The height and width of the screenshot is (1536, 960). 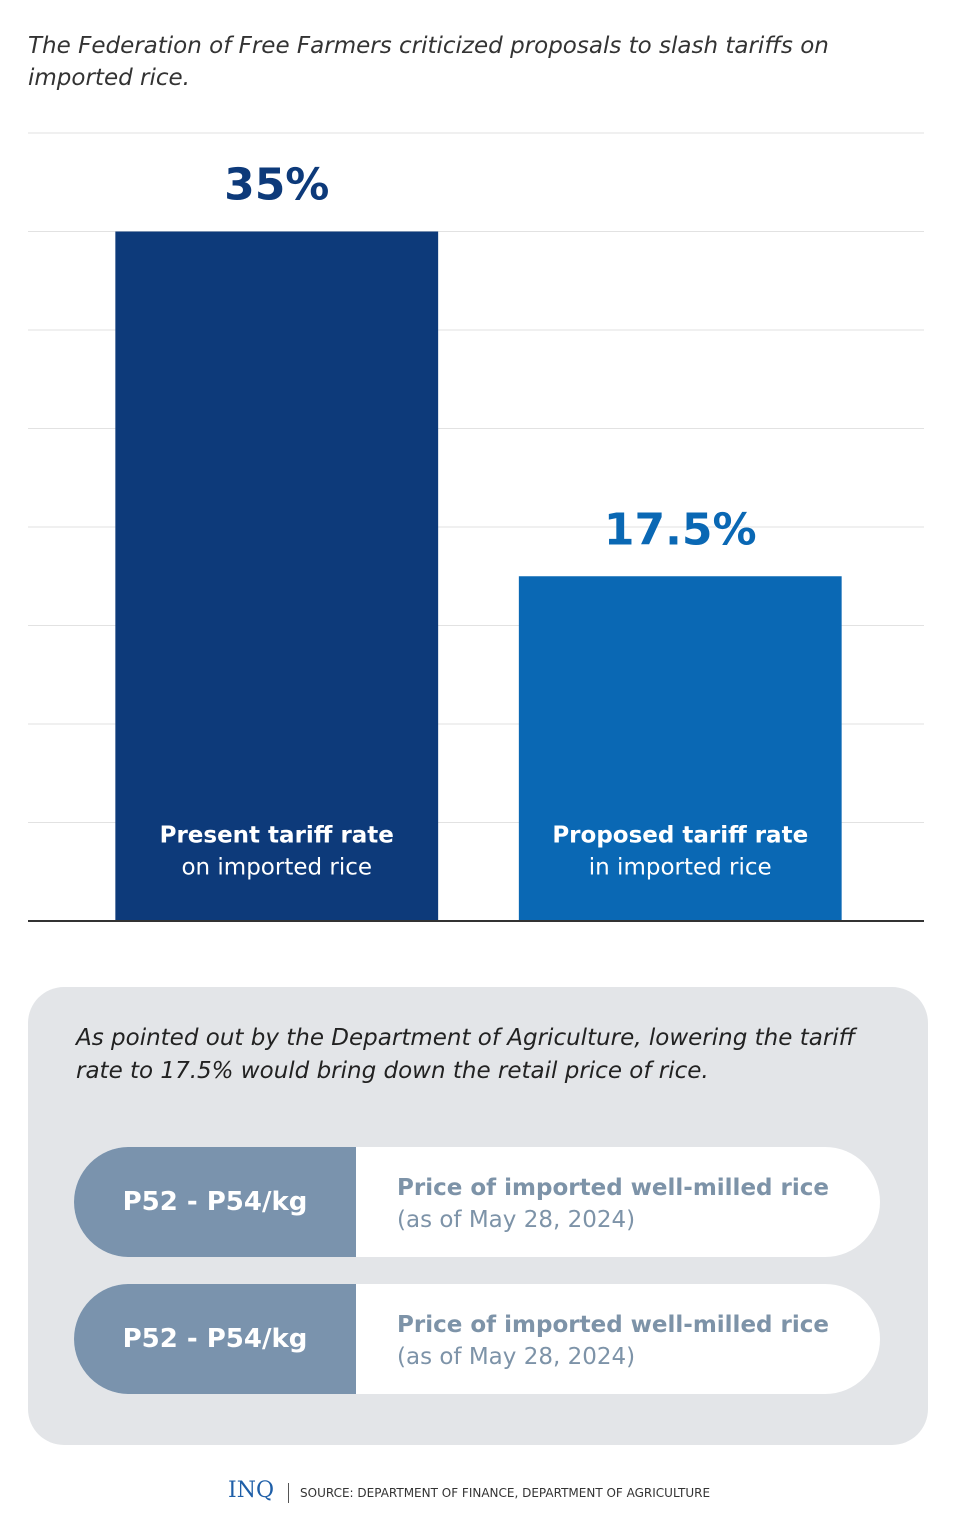 What do you see at coordinates (276, 868) in the screenshot?
I see `category-sublabel: on imported rice` at bounding box center [276, 868].